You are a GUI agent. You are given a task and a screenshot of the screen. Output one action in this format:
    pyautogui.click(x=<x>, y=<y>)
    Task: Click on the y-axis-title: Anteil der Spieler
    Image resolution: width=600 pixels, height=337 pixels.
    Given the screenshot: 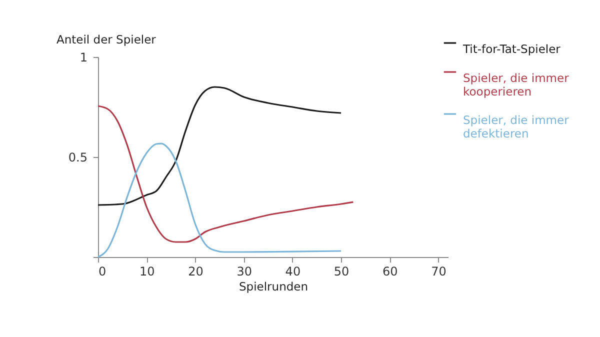 What is the action you would take?
    pyautogui.click(x=106, y=39)
    